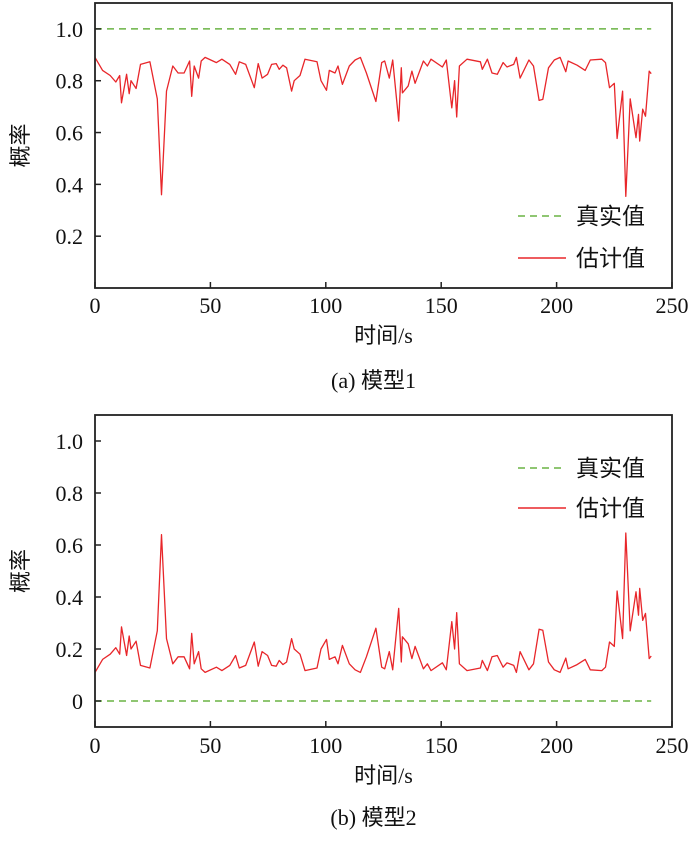 The image size is (700, 842). Describe the element at coordinates (373, 380) in the screenshot. I see `subplot-caption: (a) 模型1` at that location.